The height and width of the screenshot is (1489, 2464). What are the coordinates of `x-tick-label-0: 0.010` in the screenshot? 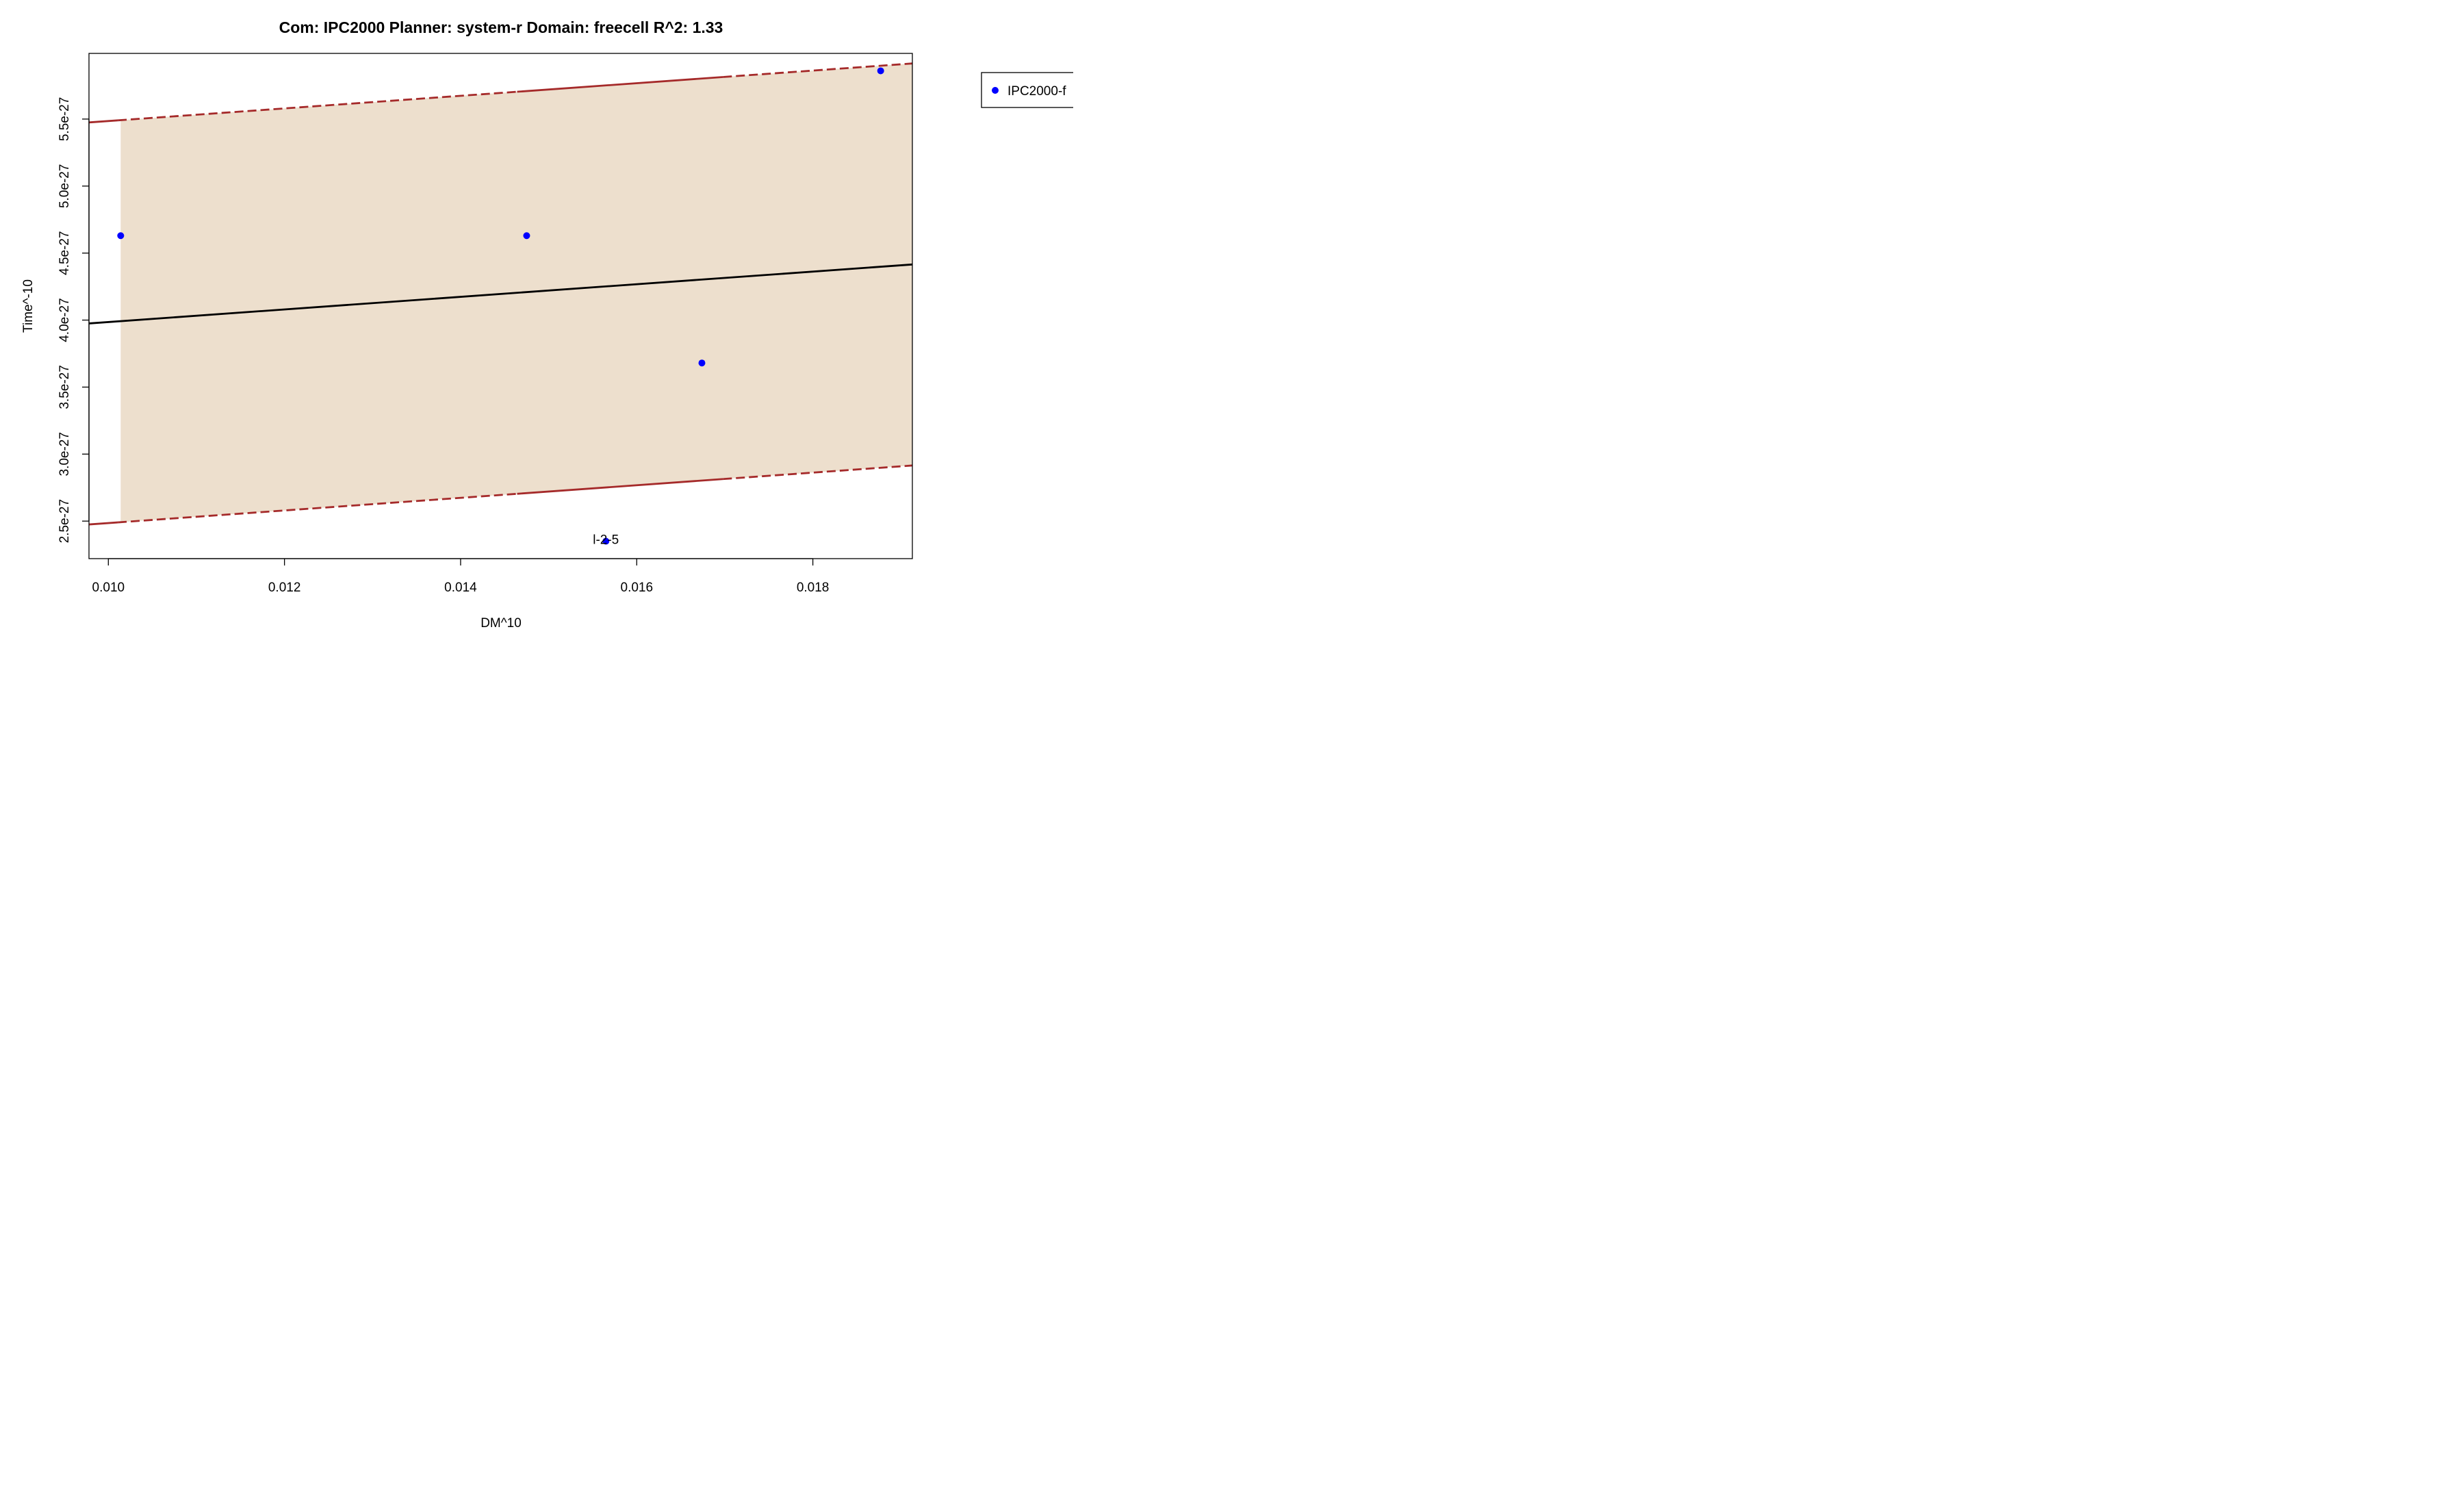 It's located at (108, 588).